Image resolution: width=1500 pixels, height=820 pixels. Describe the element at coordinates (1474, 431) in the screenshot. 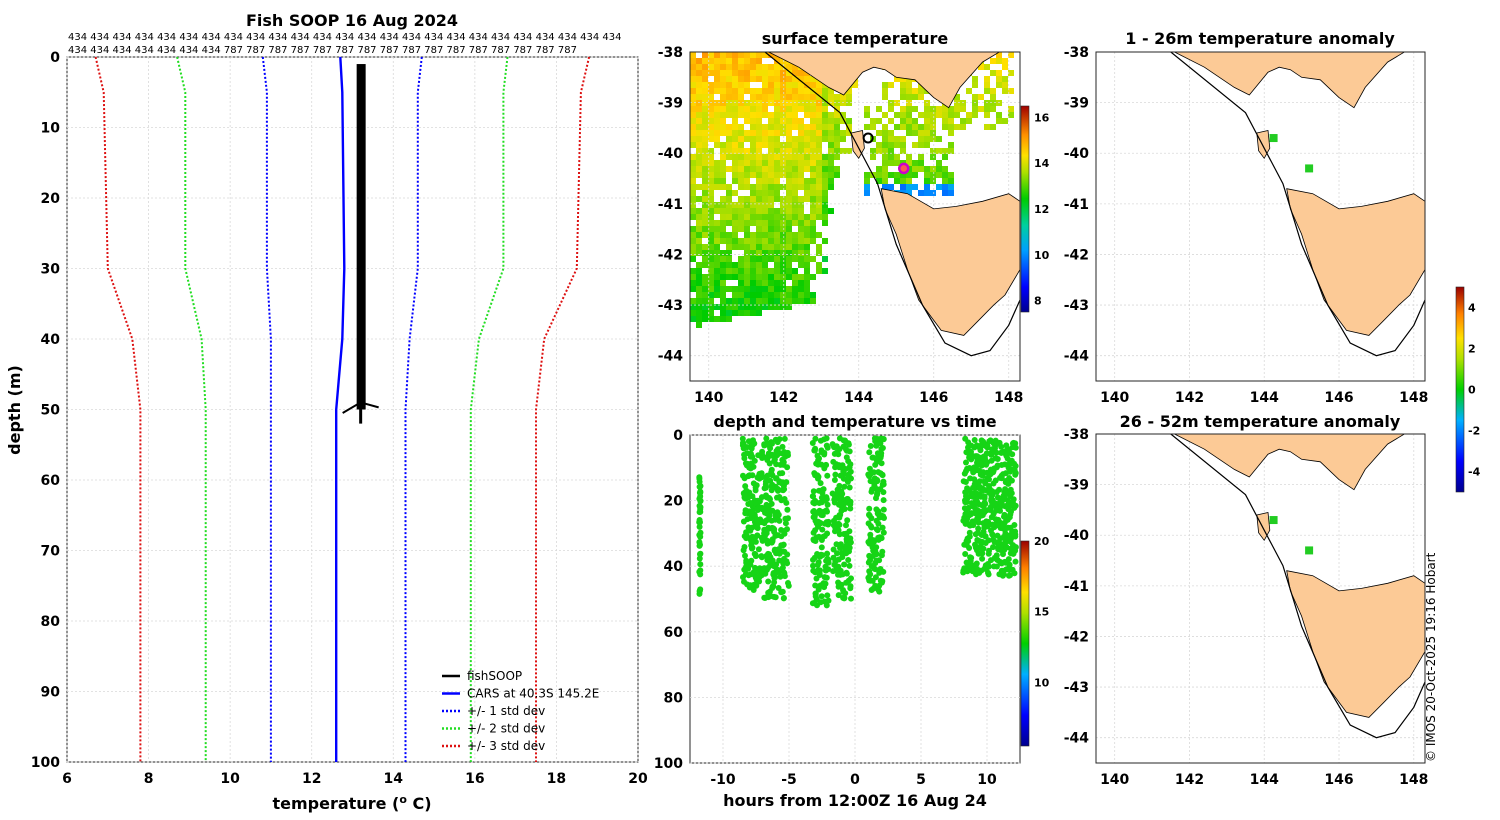

I see `anomaly-colorbar-tick: -2` at that location.